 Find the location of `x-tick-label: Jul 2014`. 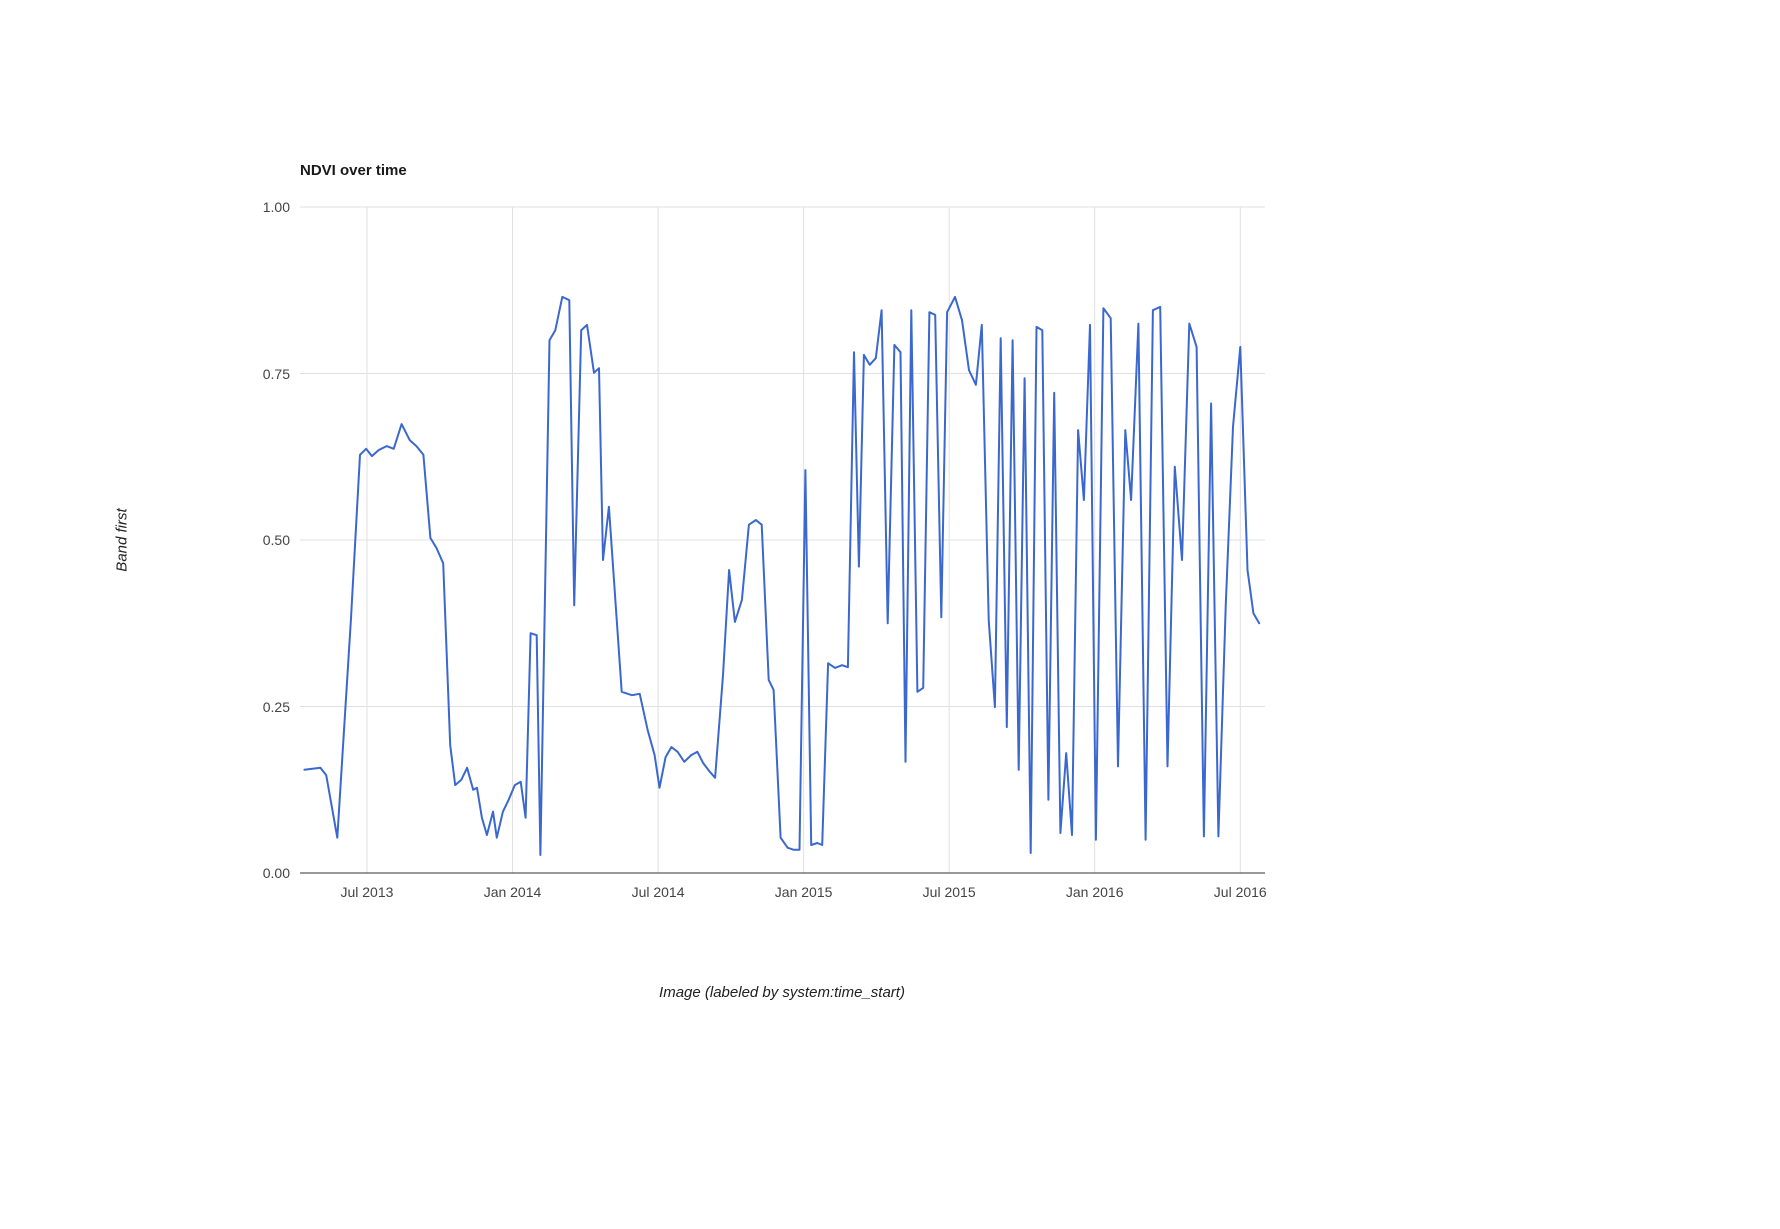

x-tick-label: Jul 2014 is located at coordinates (658, 892).